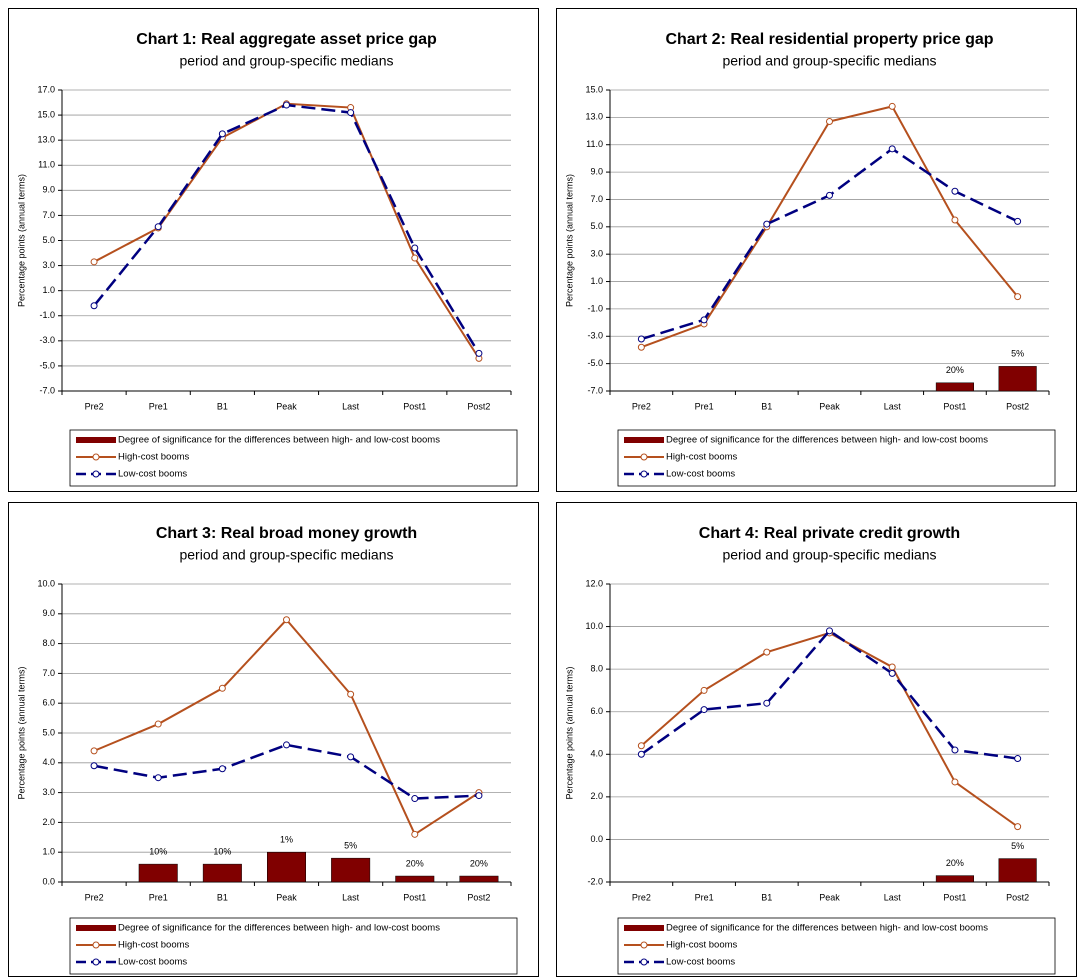  Describe the element at coordinates (48, 703) in the screenshot. I see `y-tick-label: 6.0` at that location.